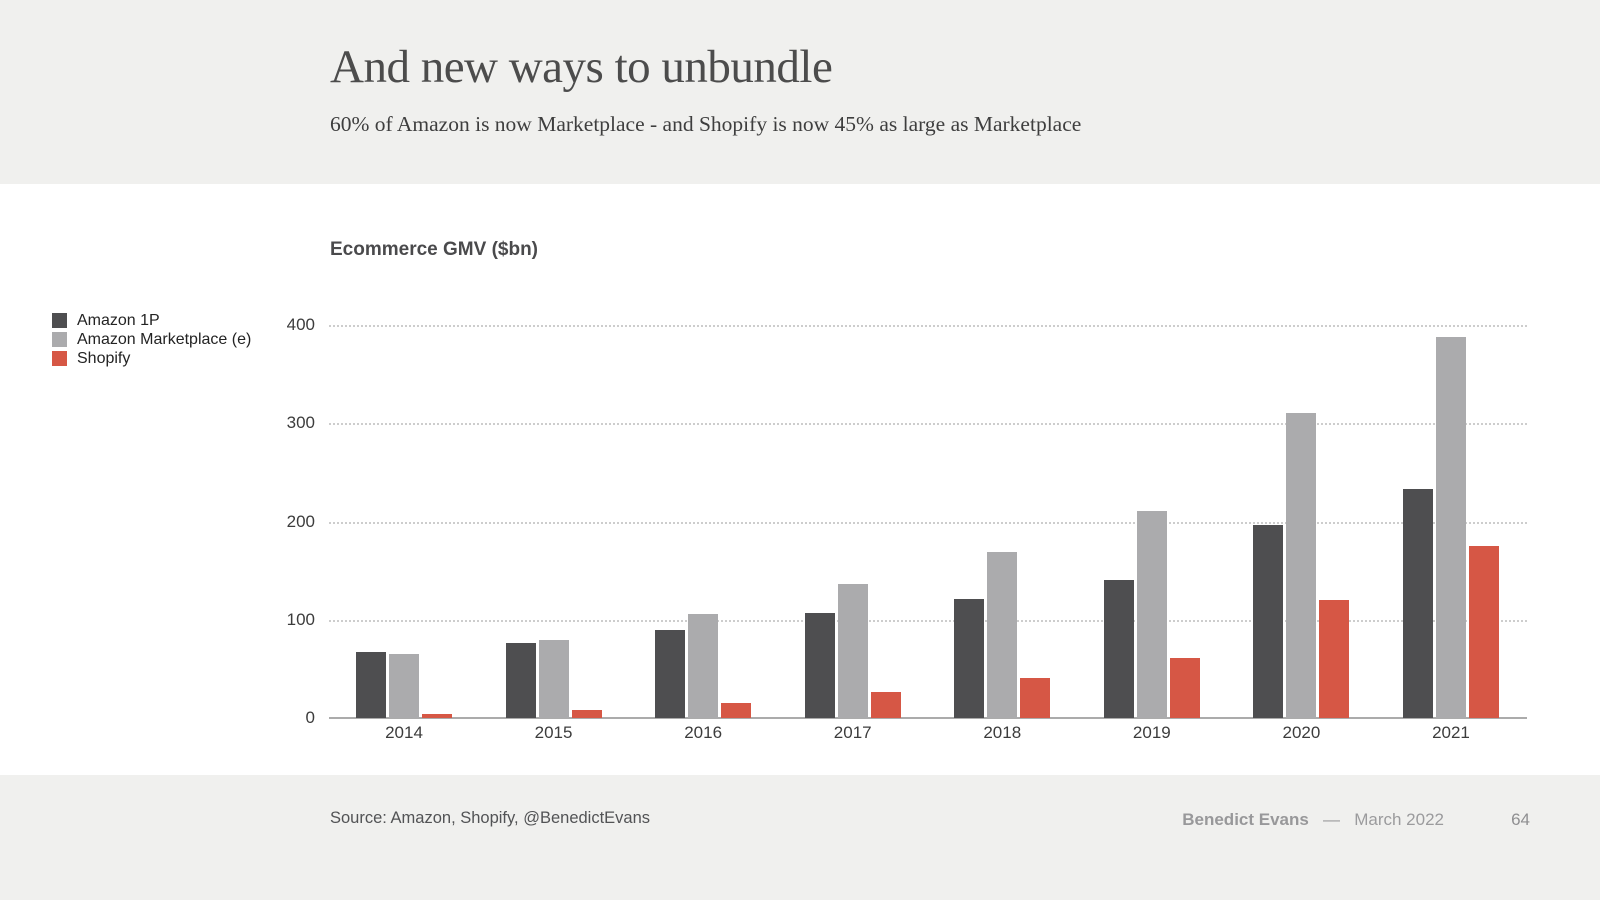  Describe the element at coordinates (819, 665) in the screenshot. I see `bar-amazon-1p-2017` at that location.